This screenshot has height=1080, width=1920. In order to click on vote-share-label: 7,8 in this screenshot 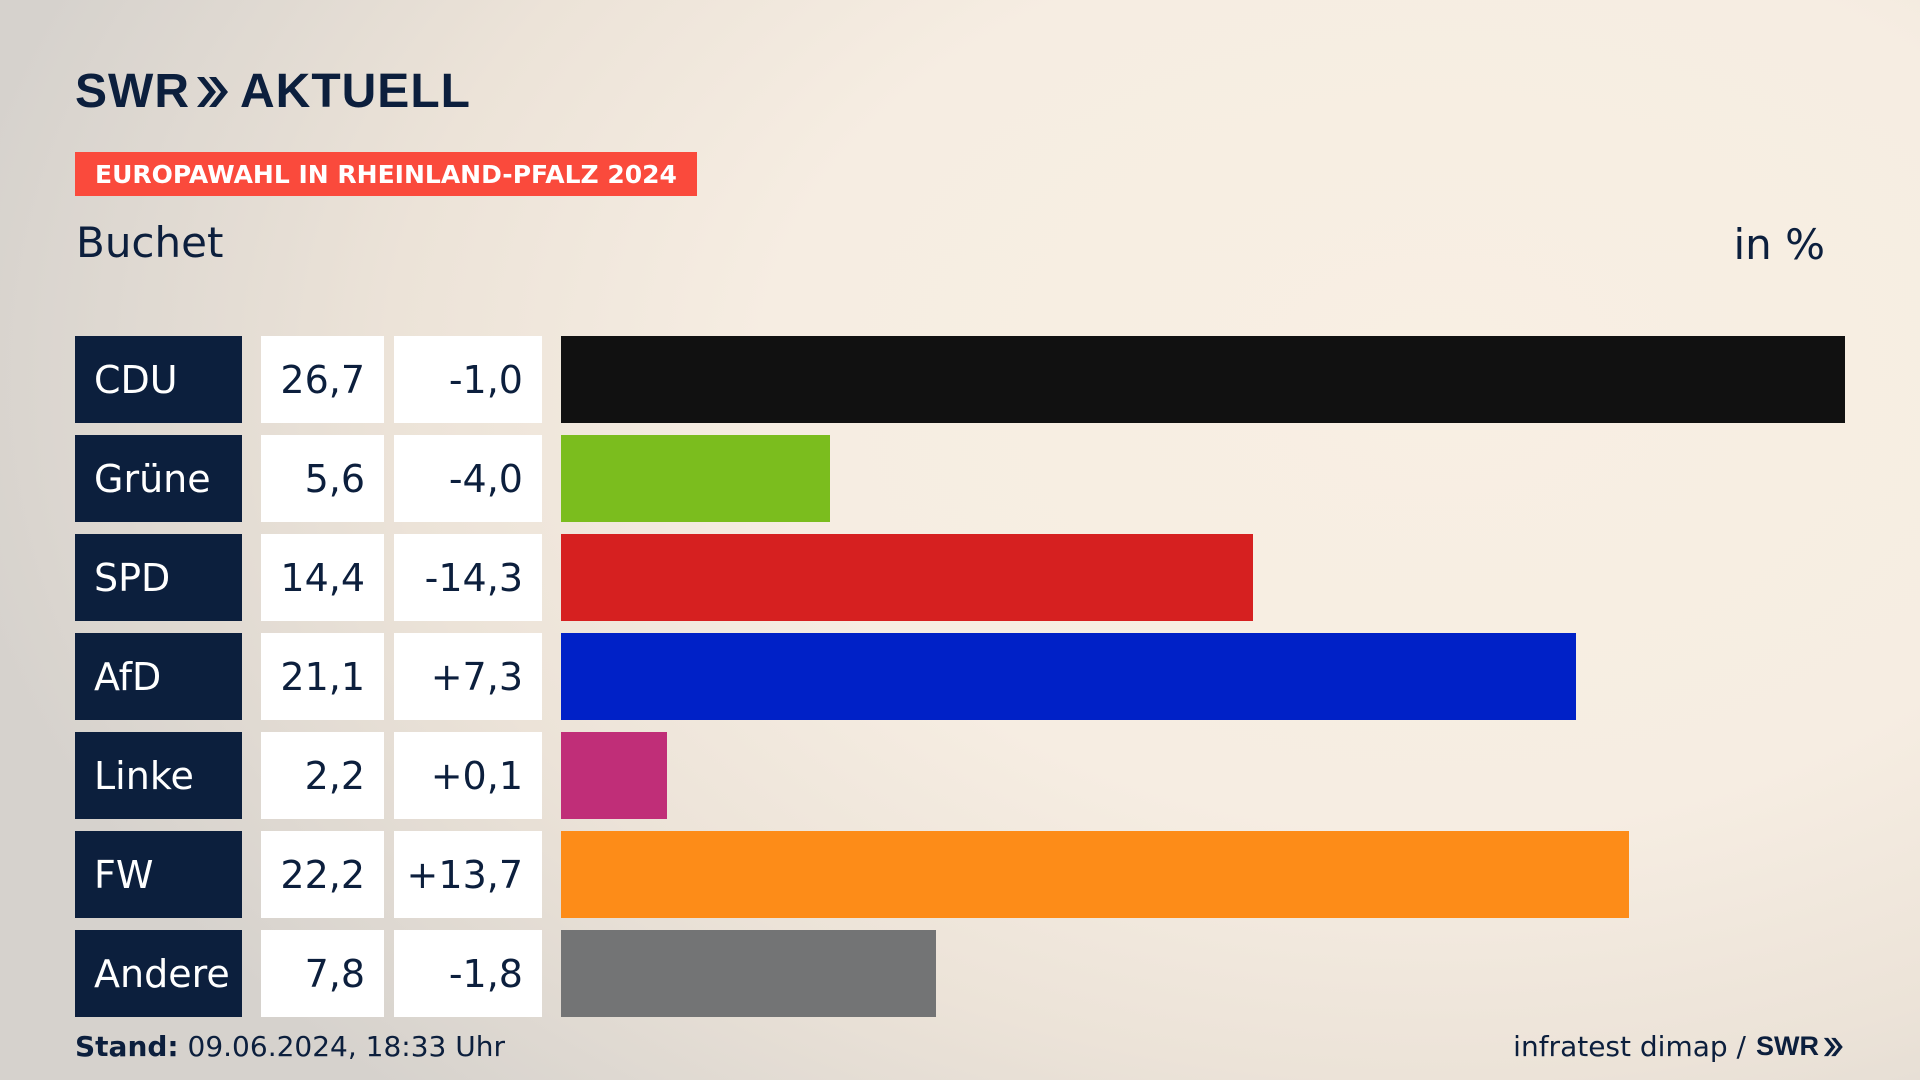, I will do `click(322, 973)`.